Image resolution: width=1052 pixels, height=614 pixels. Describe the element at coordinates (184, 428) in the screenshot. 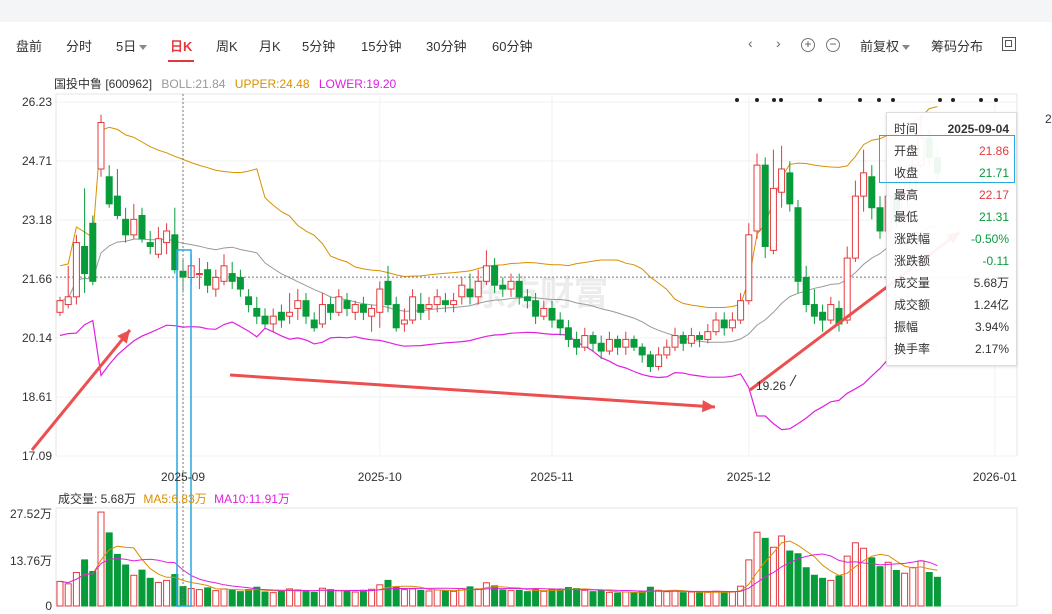

I see `selected-candle-highlight` at that location.